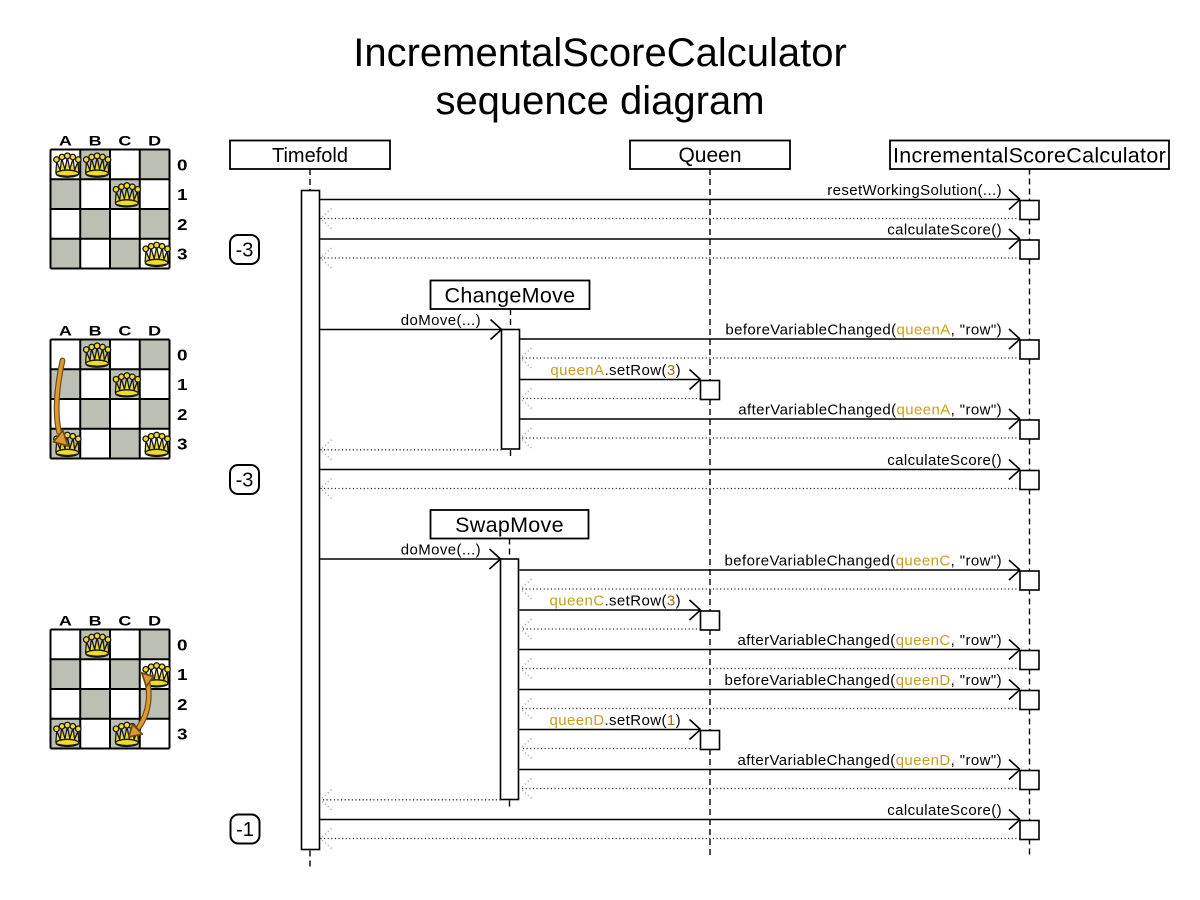  I want to click on svg-text: resetWorkingSolution(...), so click(914, 190).